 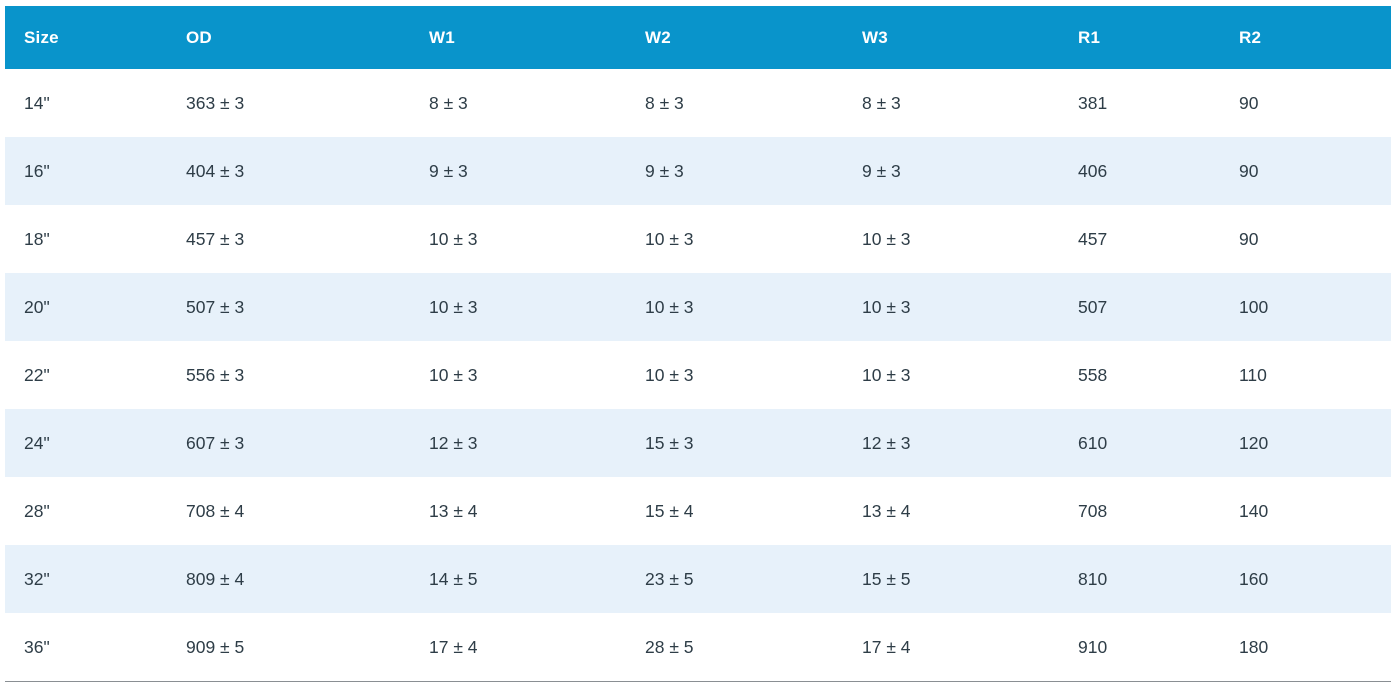 What do you see at coordinates (734, 647) in the screenshot?
I see `cell-w2: 28 ± 5` at bounding box center [734, 647].